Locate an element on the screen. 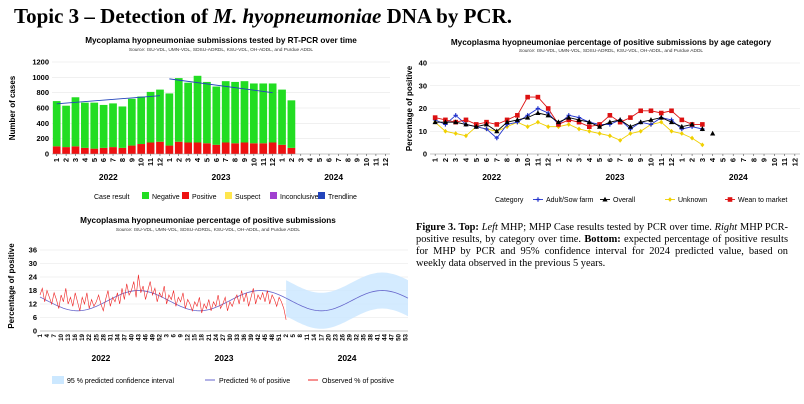 Image resolution: width=804 pixels, height=404 pixels. x-tick-label: 37 is located at coordinates (124, 336).